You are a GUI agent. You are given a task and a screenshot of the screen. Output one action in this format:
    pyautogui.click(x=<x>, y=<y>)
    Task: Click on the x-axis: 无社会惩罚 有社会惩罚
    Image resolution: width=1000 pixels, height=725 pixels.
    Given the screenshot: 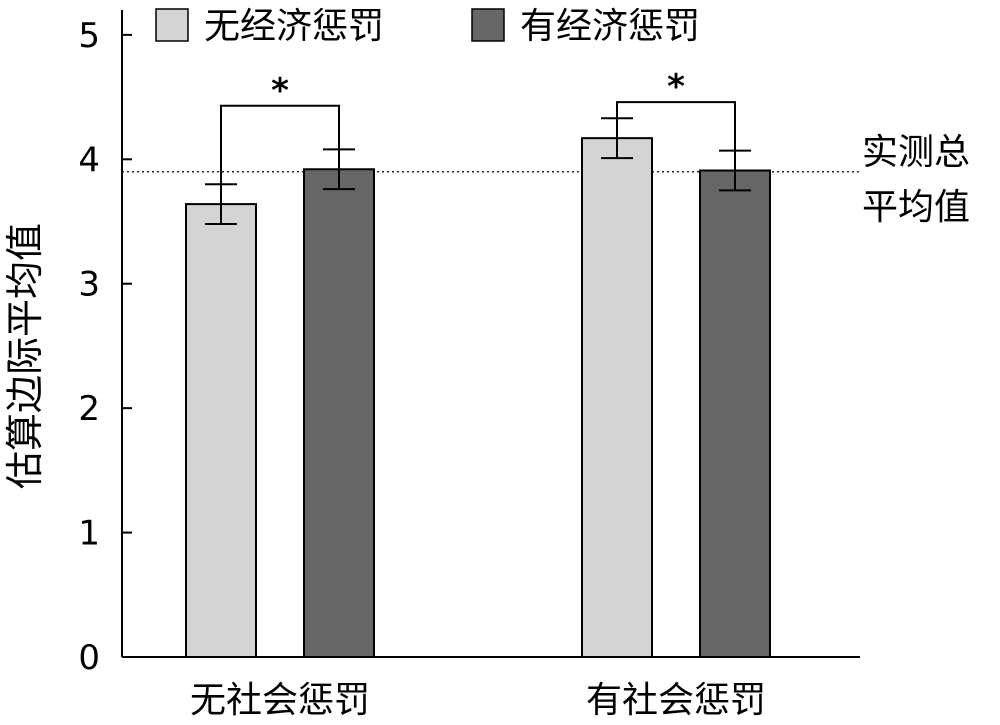 What is the action you would take?
    pyautogui.click(x=491, y=688)
    